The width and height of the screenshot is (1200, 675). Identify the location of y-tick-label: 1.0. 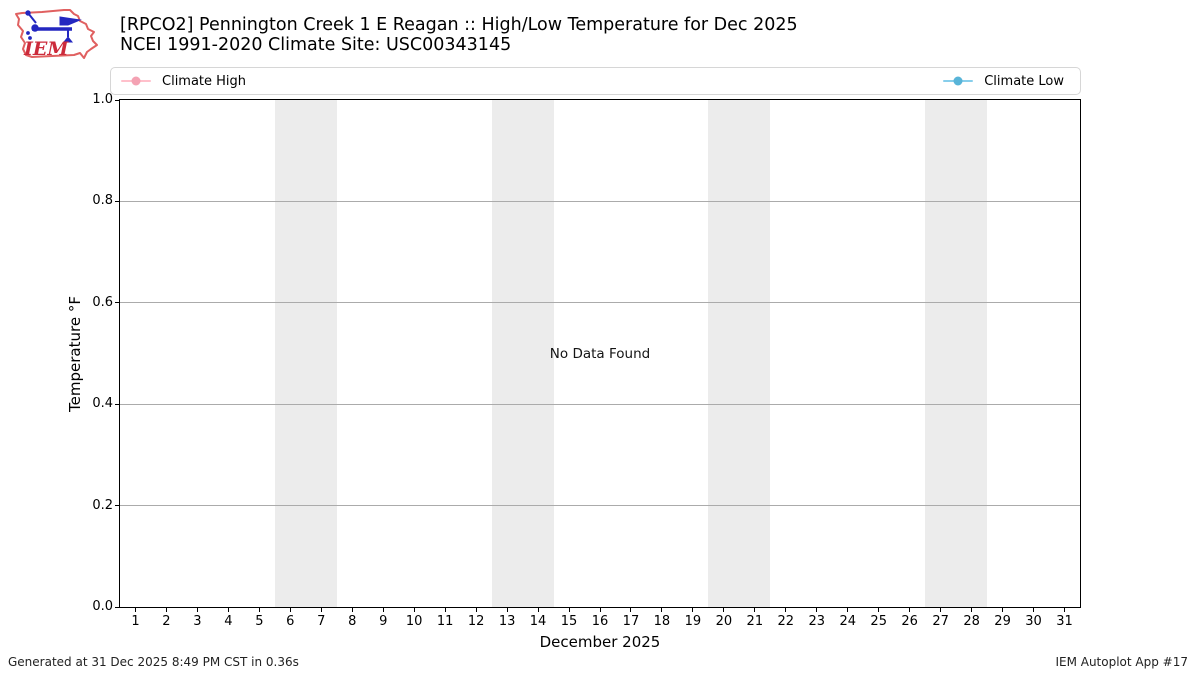
(102, 99).